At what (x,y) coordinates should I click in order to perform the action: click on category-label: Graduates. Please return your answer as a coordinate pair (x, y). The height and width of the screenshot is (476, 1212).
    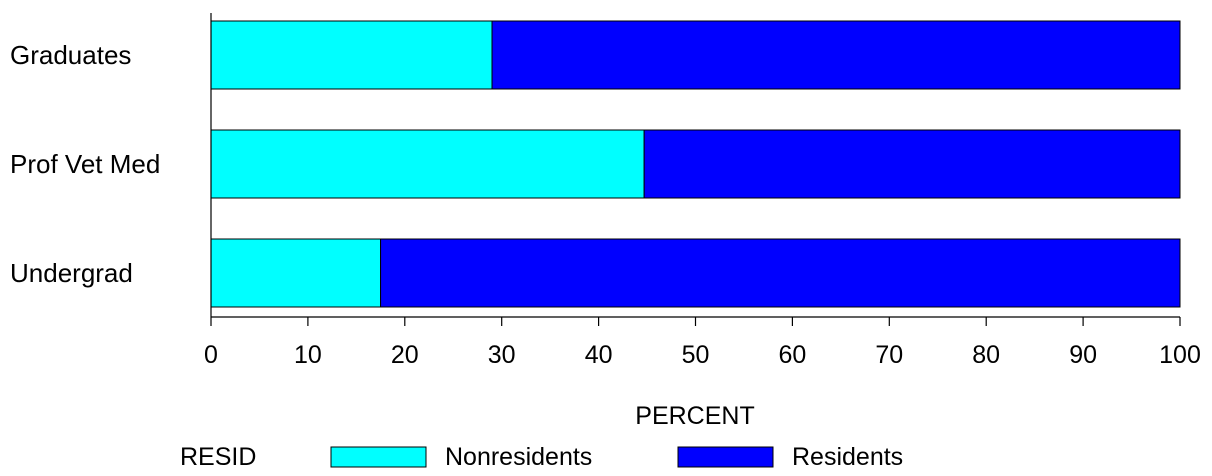
    Looking at the image, I should click on (70, 55).